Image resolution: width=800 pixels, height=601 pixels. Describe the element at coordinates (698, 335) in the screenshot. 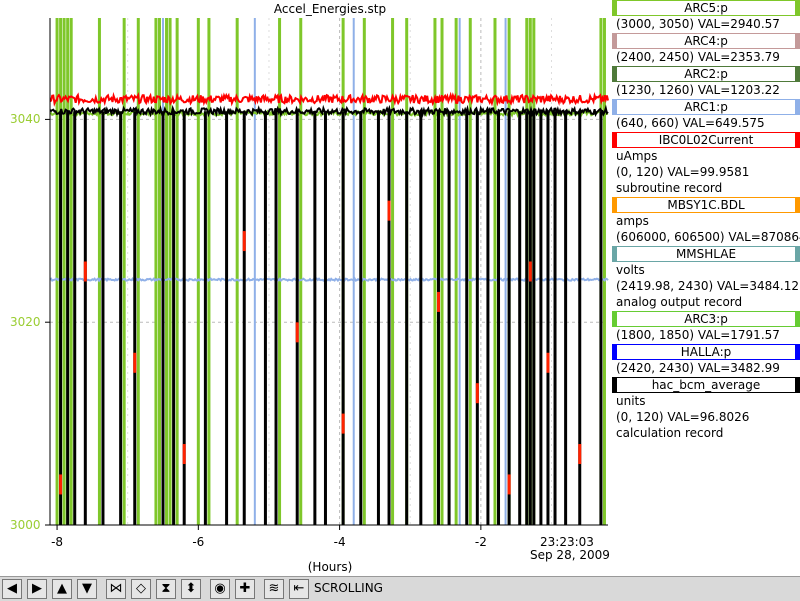

I see `legend-detail: (1800, 1850) VAL=1791.57` at that location.